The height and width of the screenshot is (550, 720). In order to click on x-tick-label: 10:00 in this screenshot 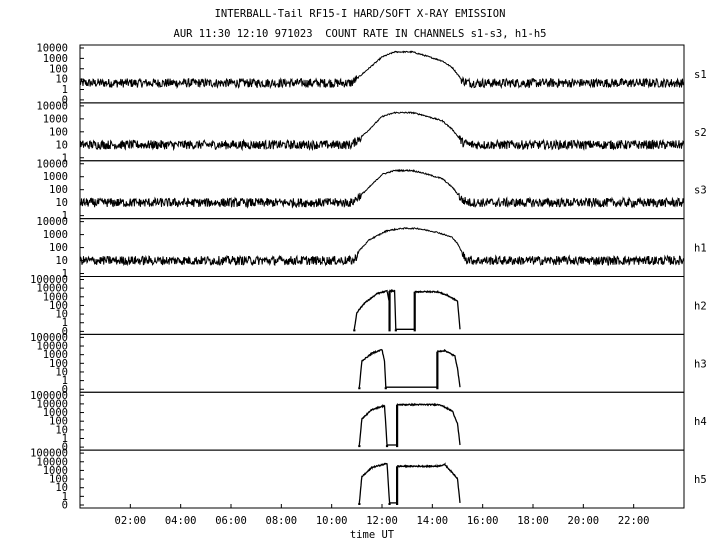, I will do `click(332, 521)`.